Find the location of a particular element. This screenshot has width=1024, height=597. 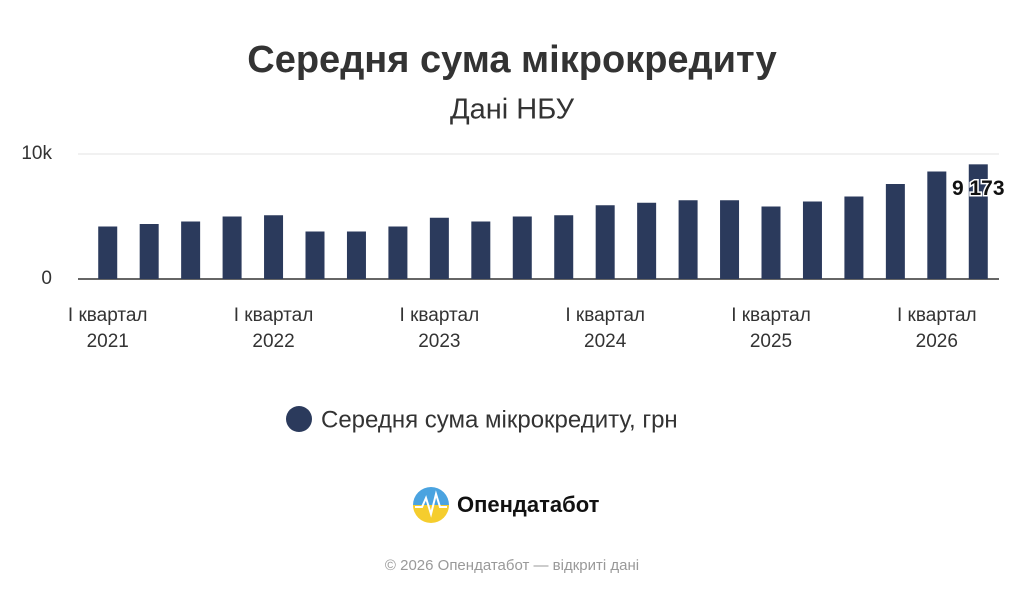

brand-name: Опендатабот is located at coordinates (528, 504).